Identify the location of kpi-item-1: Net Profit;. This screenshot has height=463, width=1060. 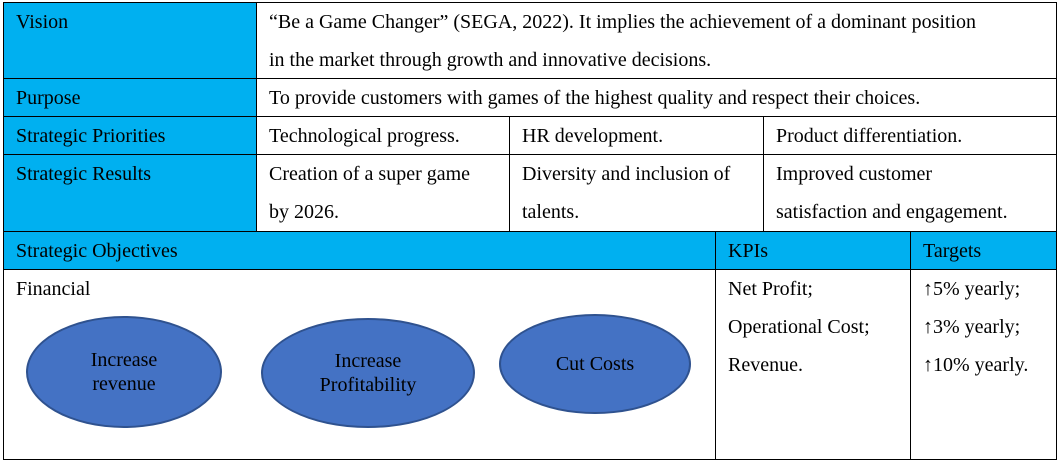
(770, 289).